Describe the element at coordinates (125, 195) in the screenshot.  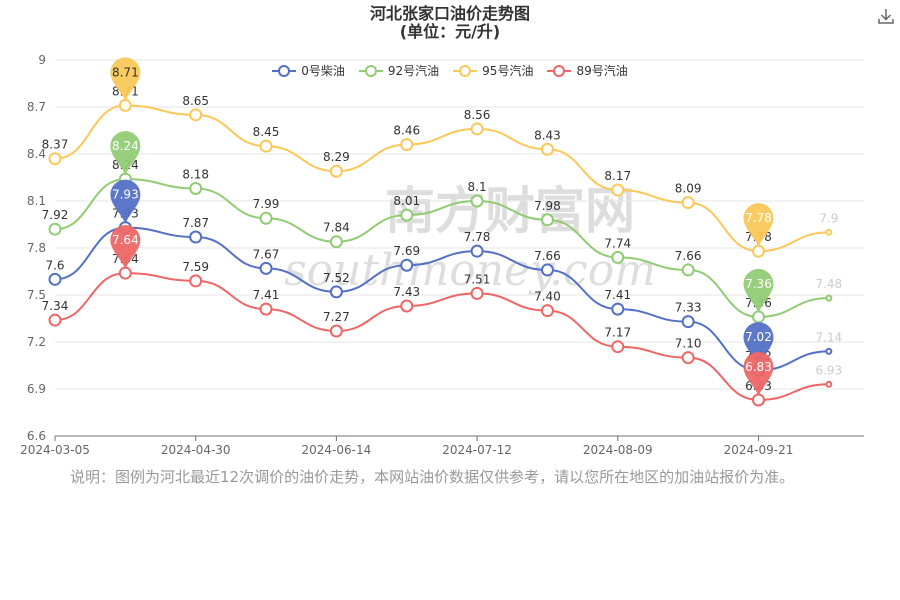
I see `extreme-pin-label: 7.93` at that location.